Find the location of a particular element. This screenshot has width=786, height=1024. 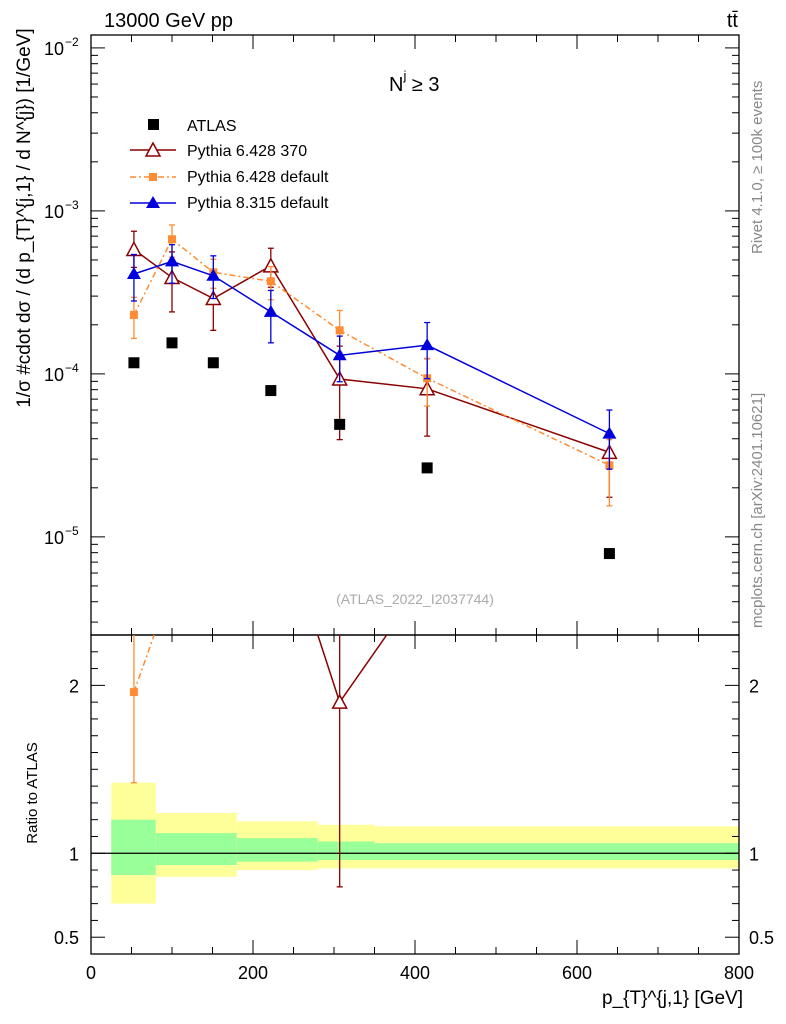

plot-title-main: N is located at coordinates (396, 85).